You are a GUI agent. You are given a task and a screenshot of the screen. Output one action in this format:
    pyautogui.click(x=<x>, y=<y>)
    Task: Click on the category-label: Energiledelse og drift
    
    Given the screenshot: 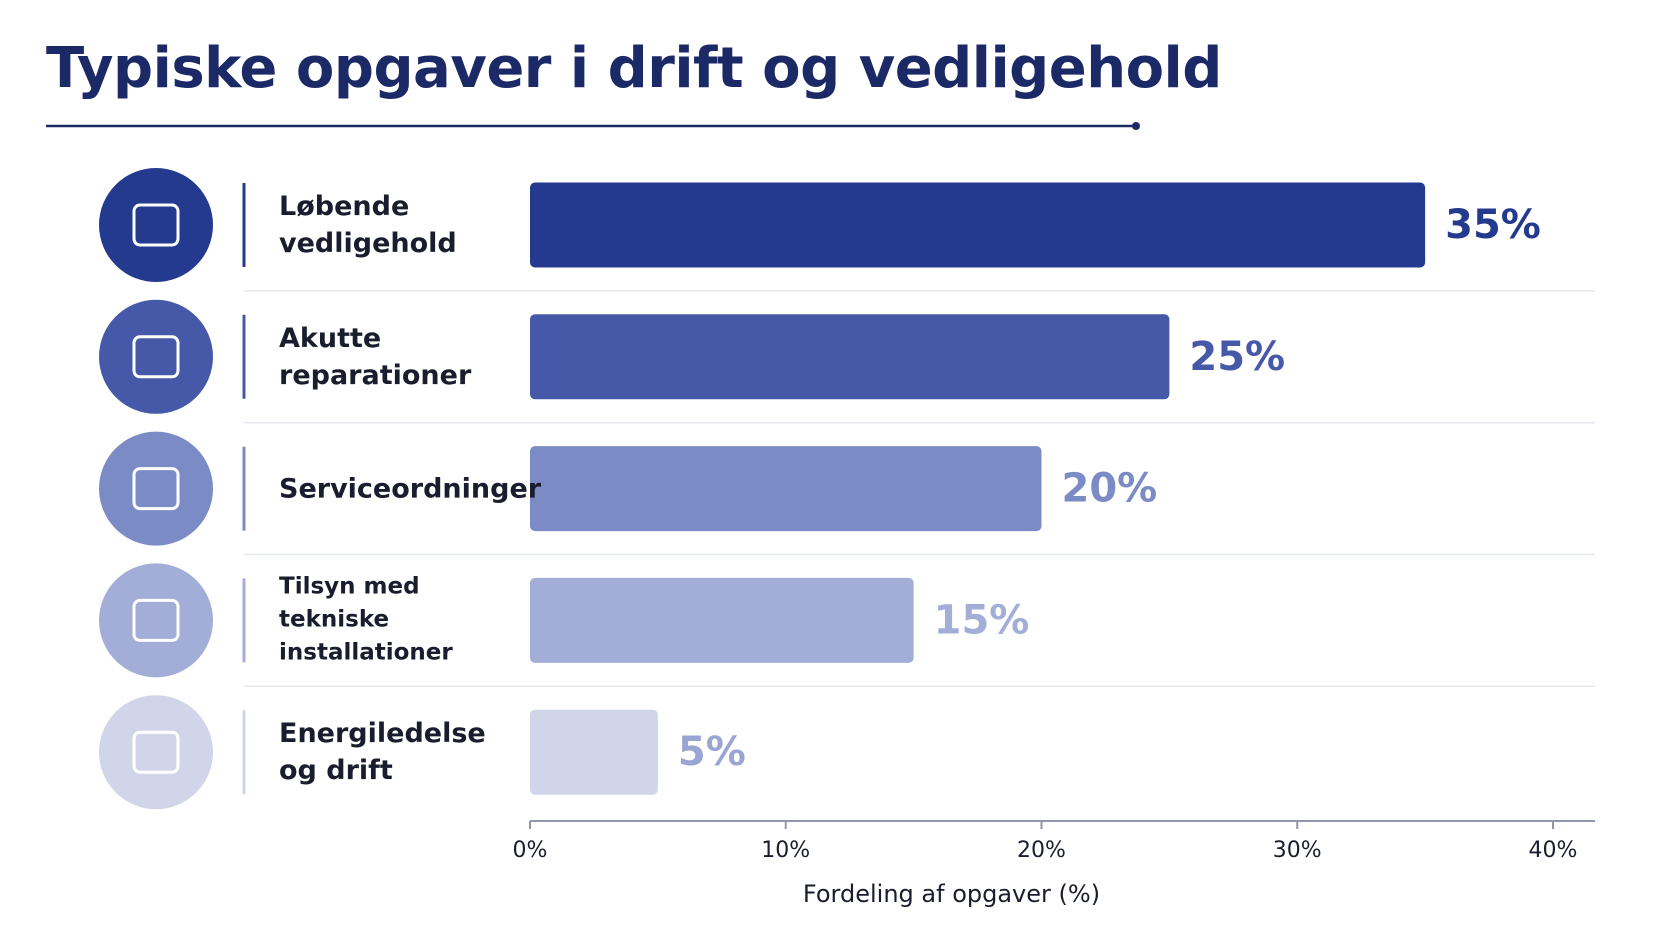 What is the action you would take?
    pyautogui.click(x=382, y=752)
    